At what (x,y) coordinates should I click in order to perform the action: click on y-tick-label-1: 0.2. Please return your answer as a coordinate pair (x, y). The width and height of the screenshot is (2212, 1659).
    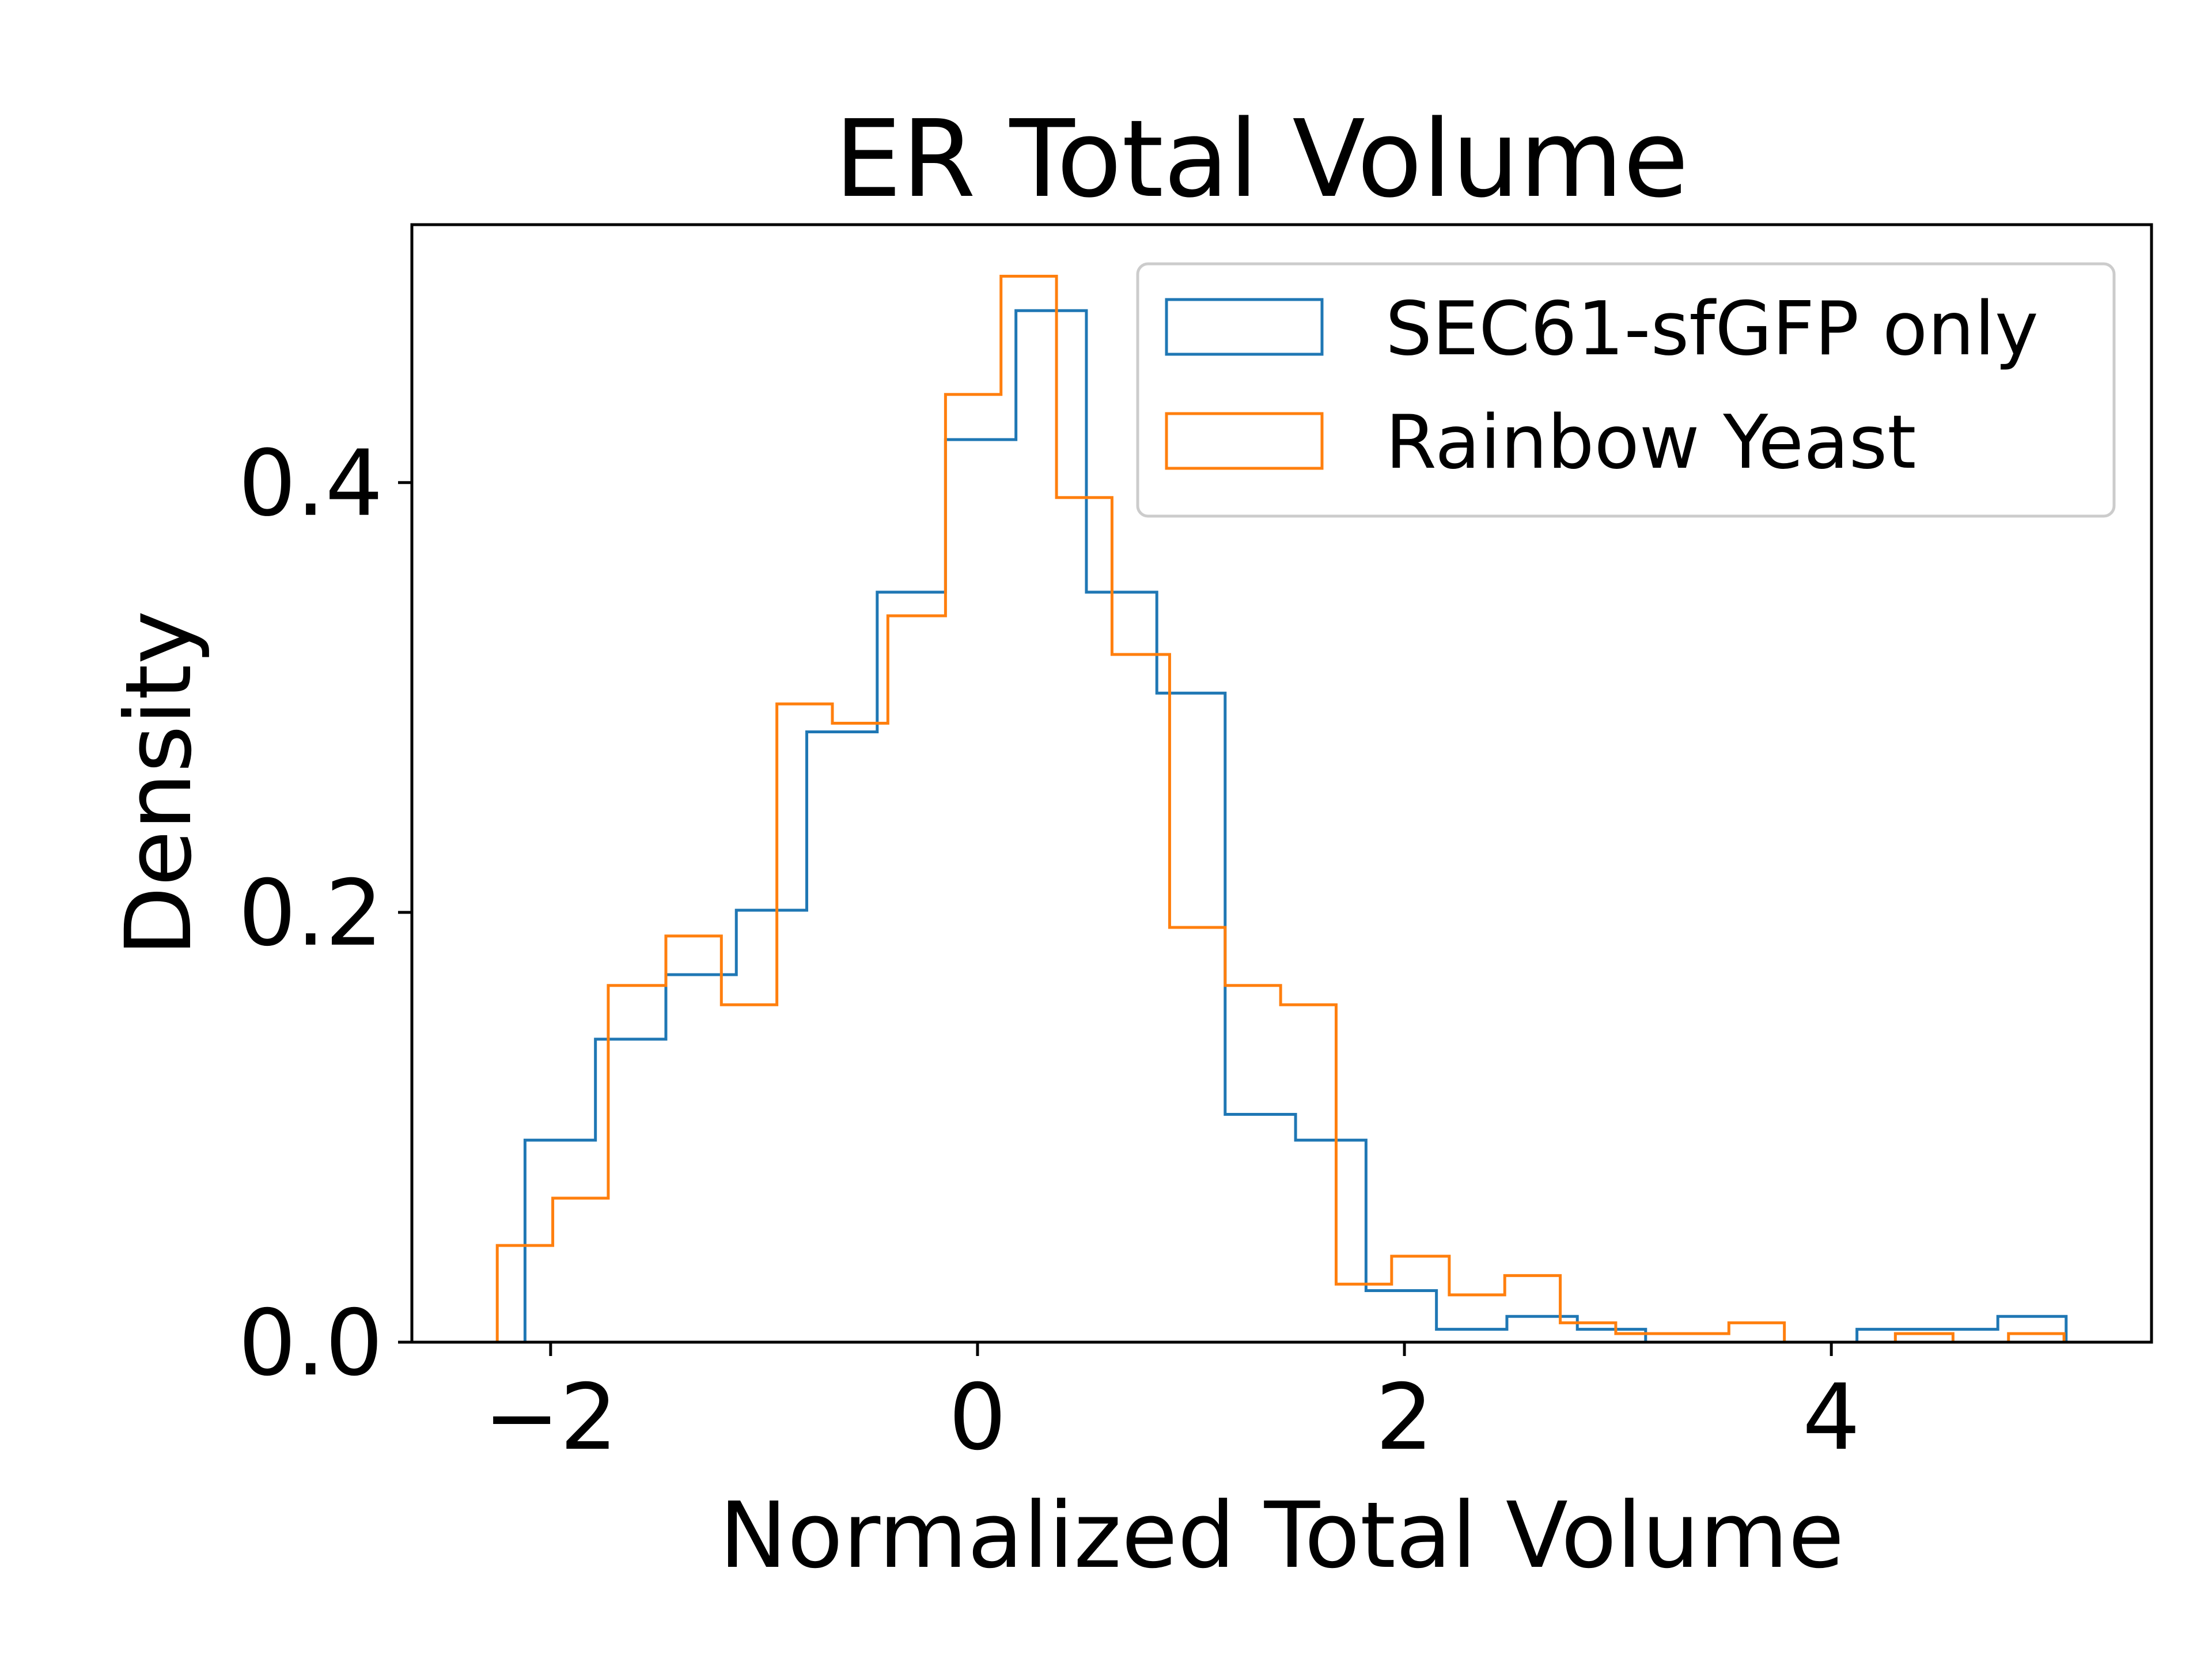
    Looking at the image, I should click on (310, 914).